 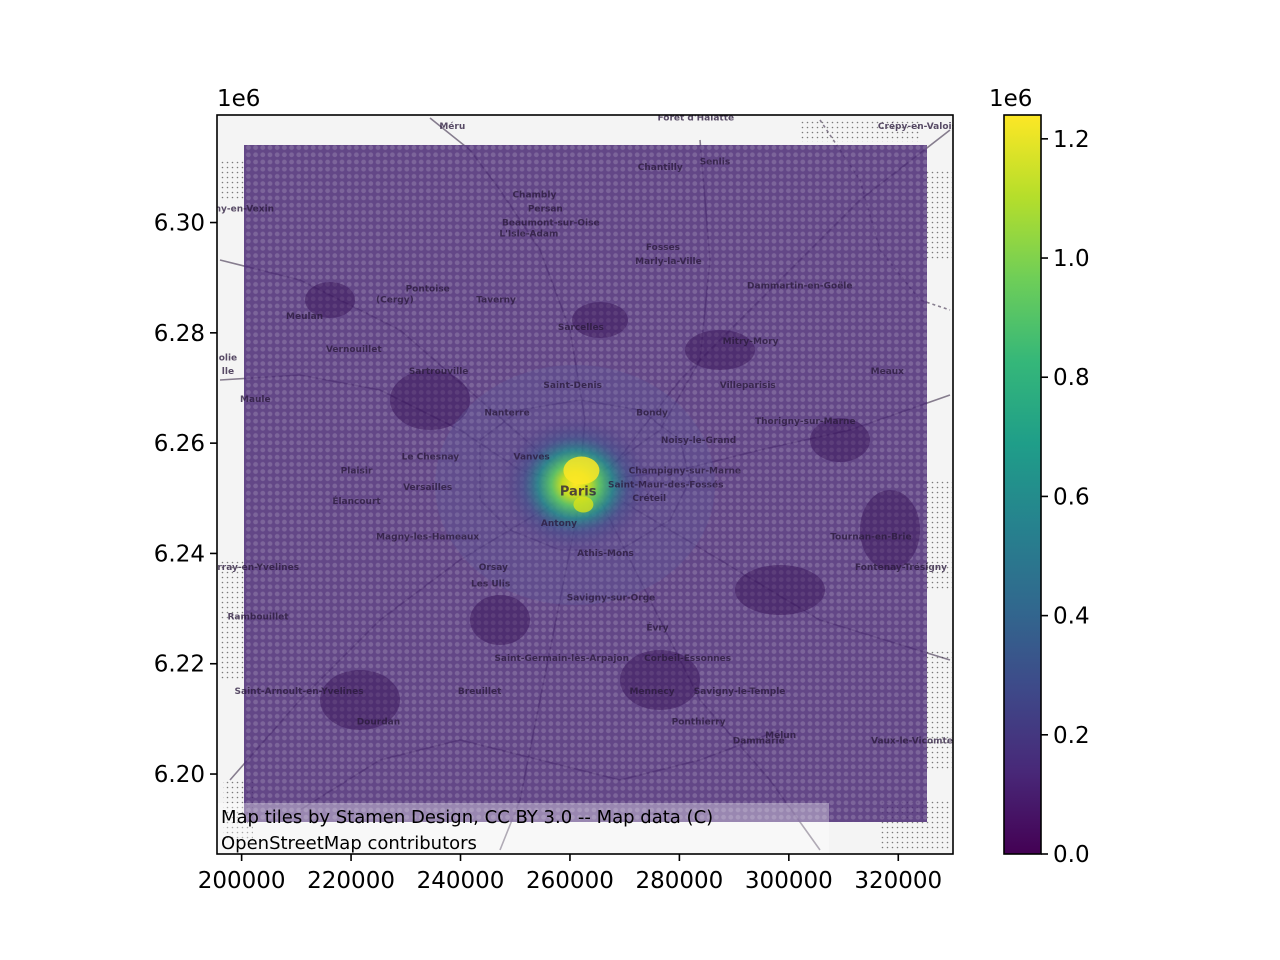 What do you see at coordinates (651, 692) in the screenshot?
I see `place-label: Mennecy` at bounding box center [651, 692].